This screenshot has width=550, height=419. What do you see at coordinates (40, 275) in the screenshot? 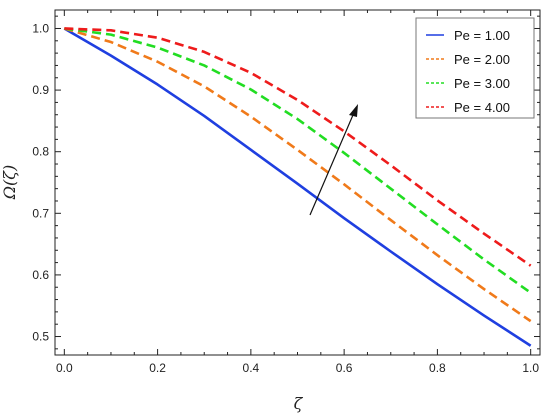
I see `y-tick-label: 0.6` at bounding box center [40, 275].